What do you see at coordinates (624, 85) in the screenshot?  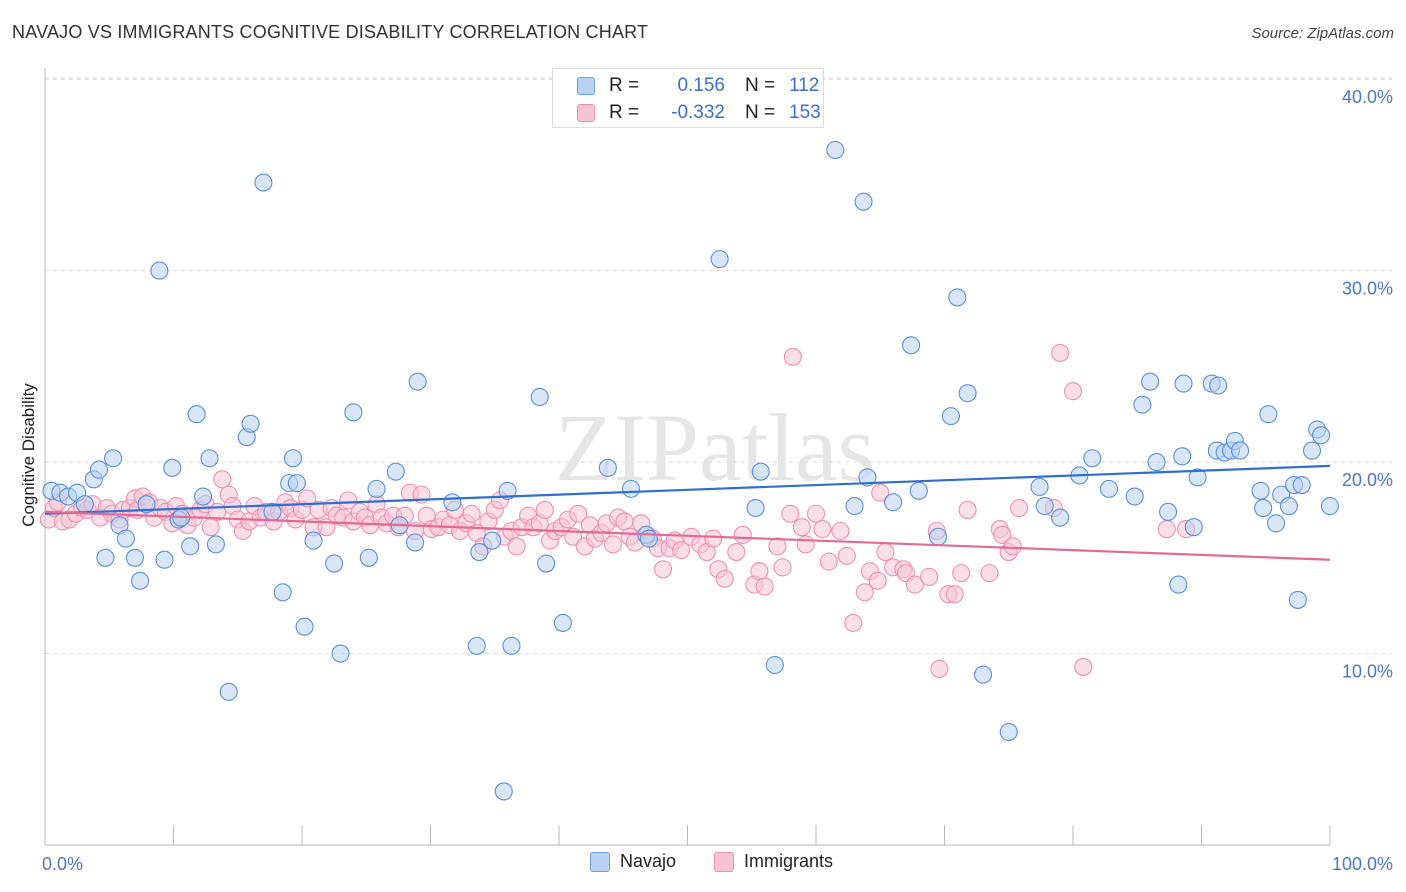 I see `r-label: R =` at bounding box center [624, 85].